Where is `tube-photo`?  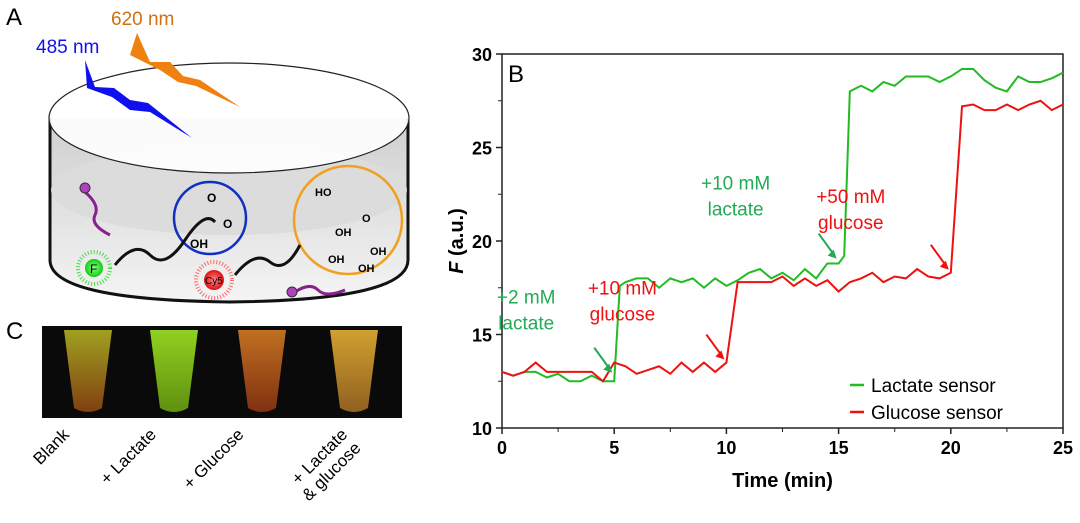
tube-photo is located at coordinates (222, 372).